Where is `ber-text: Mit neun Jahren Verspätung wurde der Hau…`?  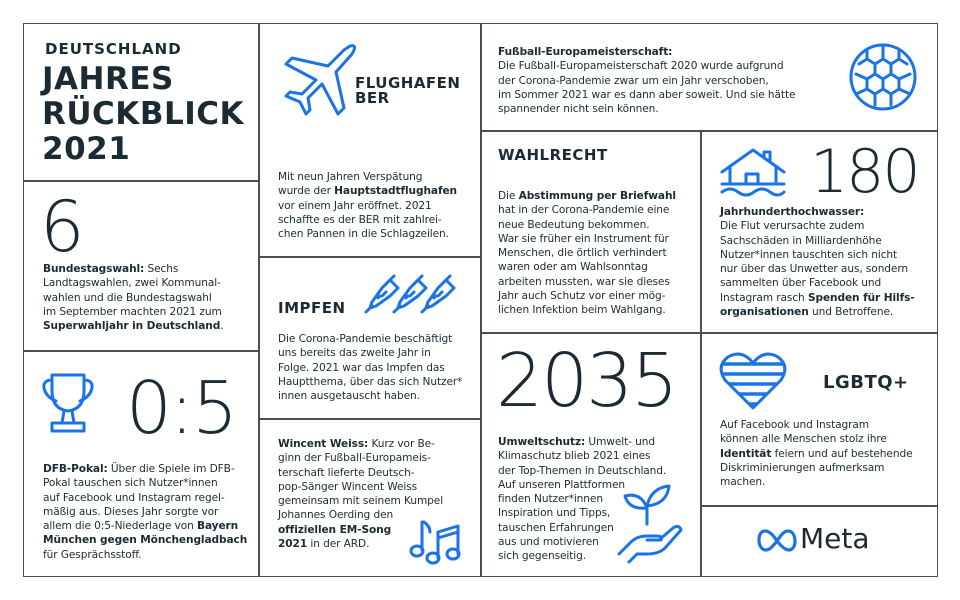
ber-text: Mit neun Jahren Verspätung wurde der Hau… is located at coordinates (367, 205).